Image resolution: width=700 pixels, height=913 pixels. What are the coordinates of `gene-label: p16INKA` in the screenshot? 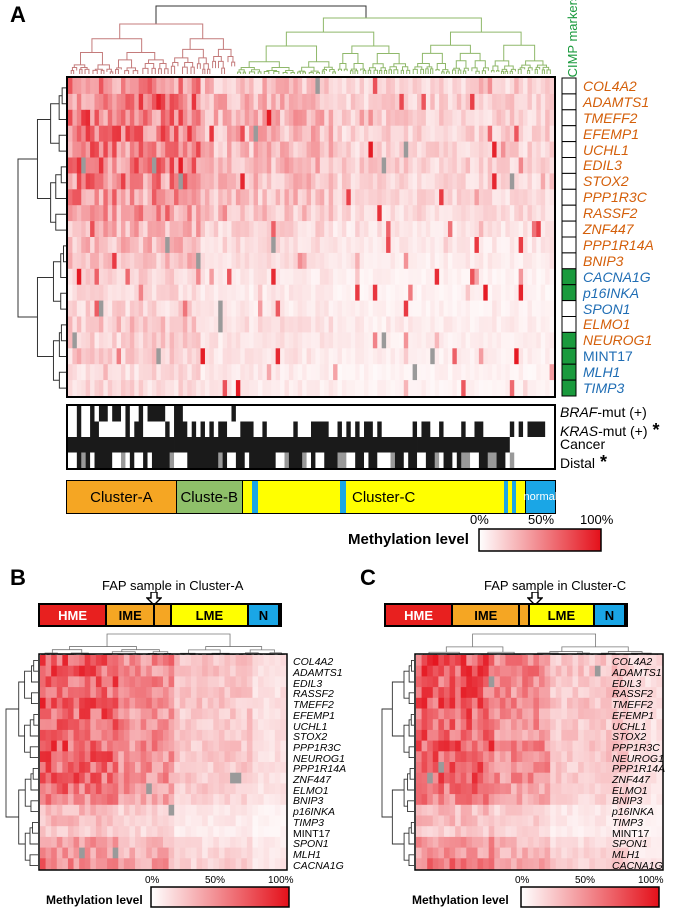 It's located at (611, 292).